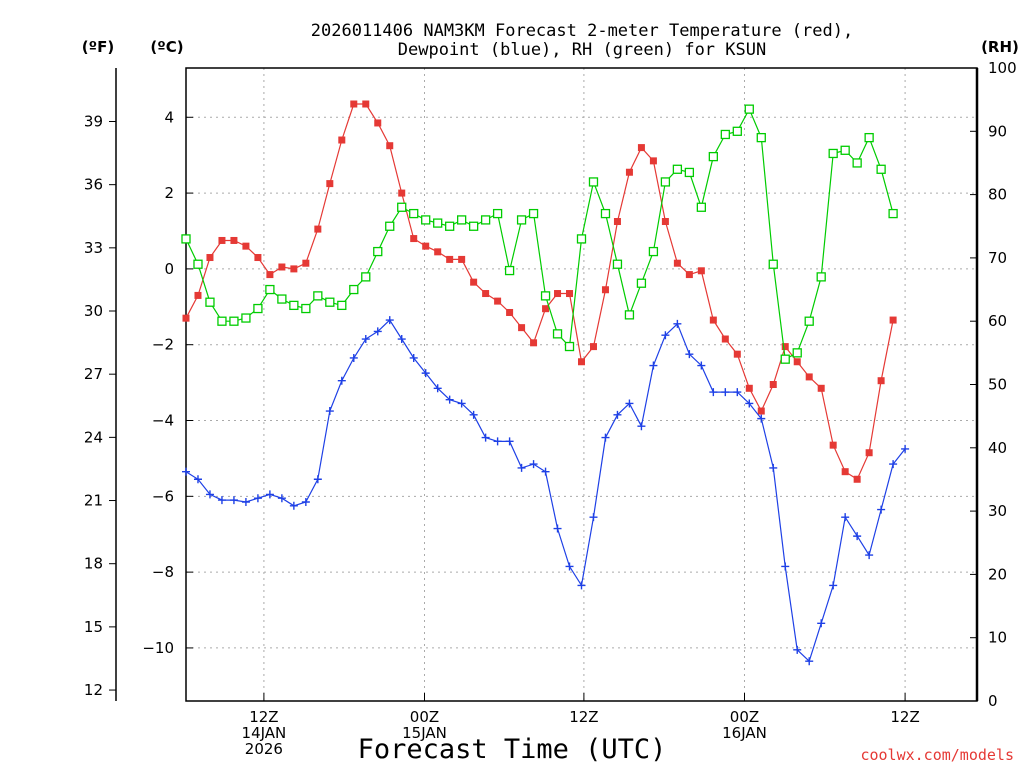 Image resolution: width=1024 pixels, height=768 pixels. I want to click on celsius-tick-label: 0, so click(169, 269).